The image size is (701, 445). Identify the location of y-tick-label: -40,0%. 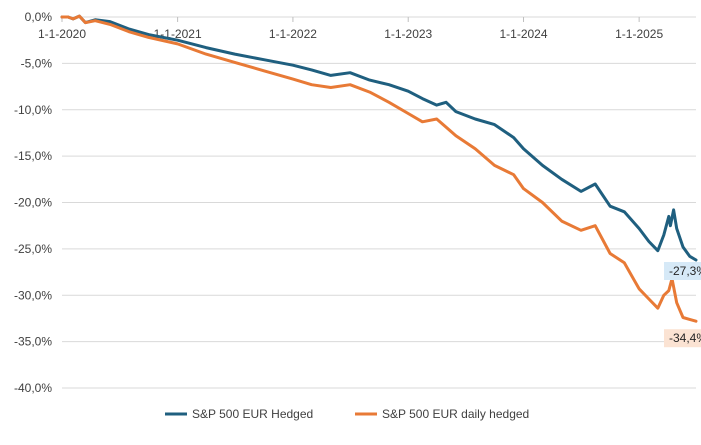
(33, 388).